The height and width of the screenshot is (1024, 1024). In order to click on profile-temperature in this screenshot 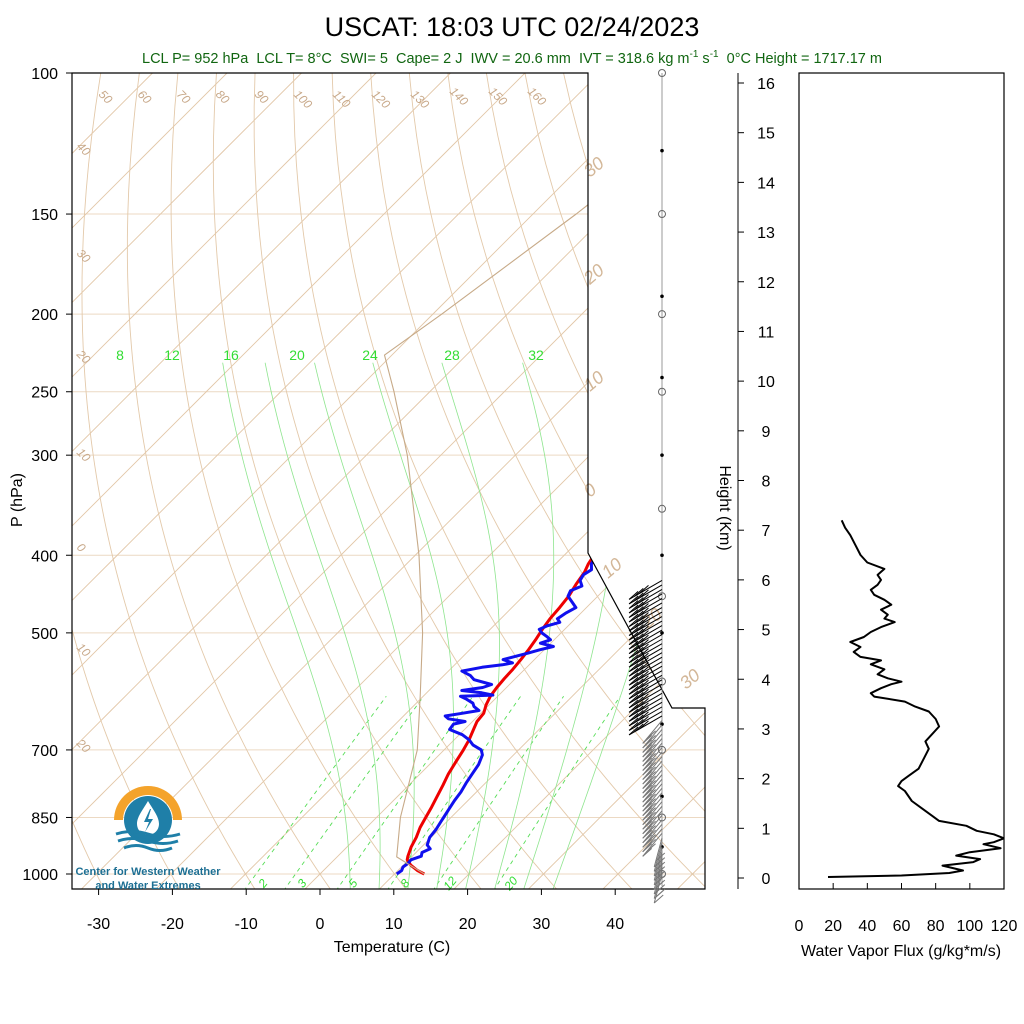, I will do `click(500, 715)`.